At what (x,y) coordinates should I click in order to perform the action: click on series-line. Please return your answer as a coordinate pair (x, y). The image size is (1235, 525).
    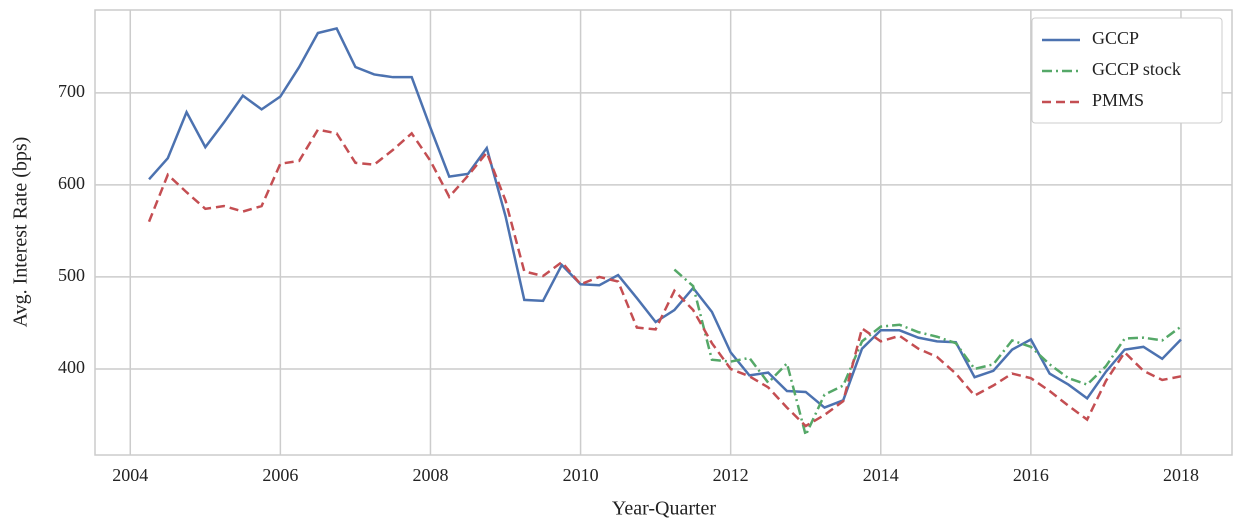
    Looking at the image, I should click on (927, 353).